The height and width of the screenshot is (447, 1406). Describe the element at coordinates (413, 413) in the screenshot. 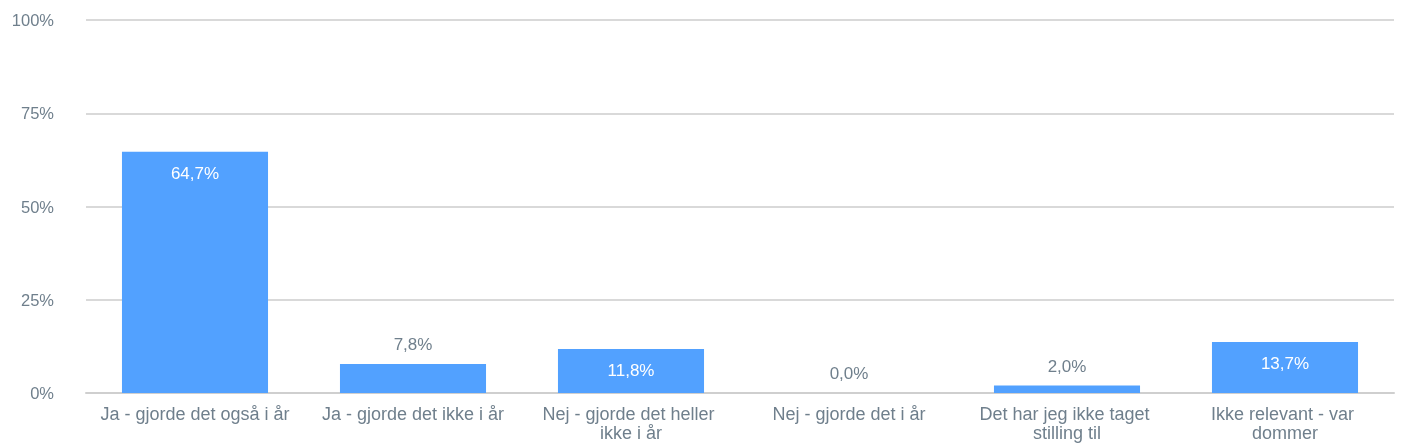

I see `x-tick-label: Ja - gjorde det ikke i år` at that location.